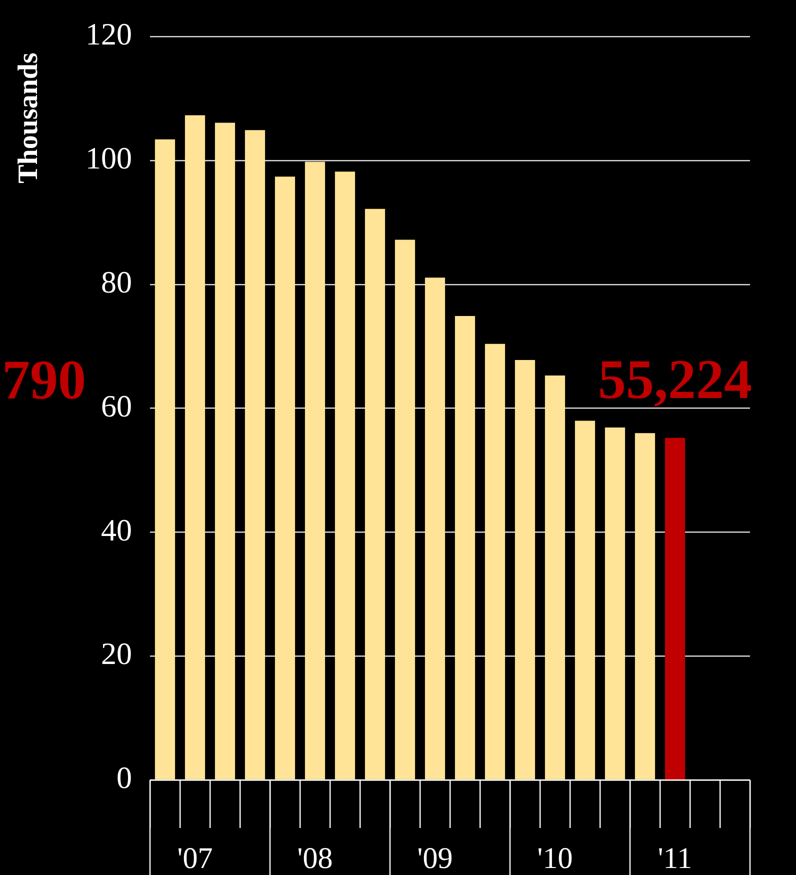  Describe the element at coordinates (675, 858) in the screenshot. I see `x-tick-label: '11` at that location.